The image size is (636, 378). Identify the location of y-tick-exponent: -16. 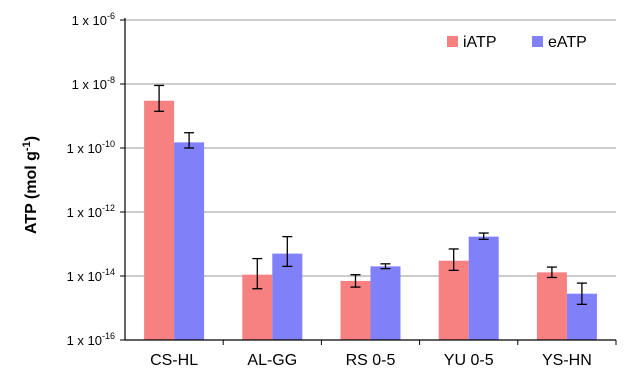
(108, 336).